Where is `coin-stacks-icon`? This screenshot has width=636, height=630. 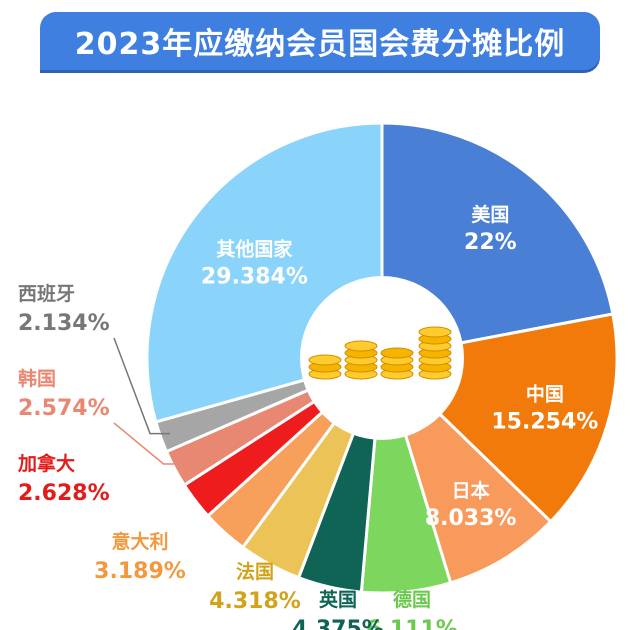
coin-stacks-icon is located at coordinates (380, 353).